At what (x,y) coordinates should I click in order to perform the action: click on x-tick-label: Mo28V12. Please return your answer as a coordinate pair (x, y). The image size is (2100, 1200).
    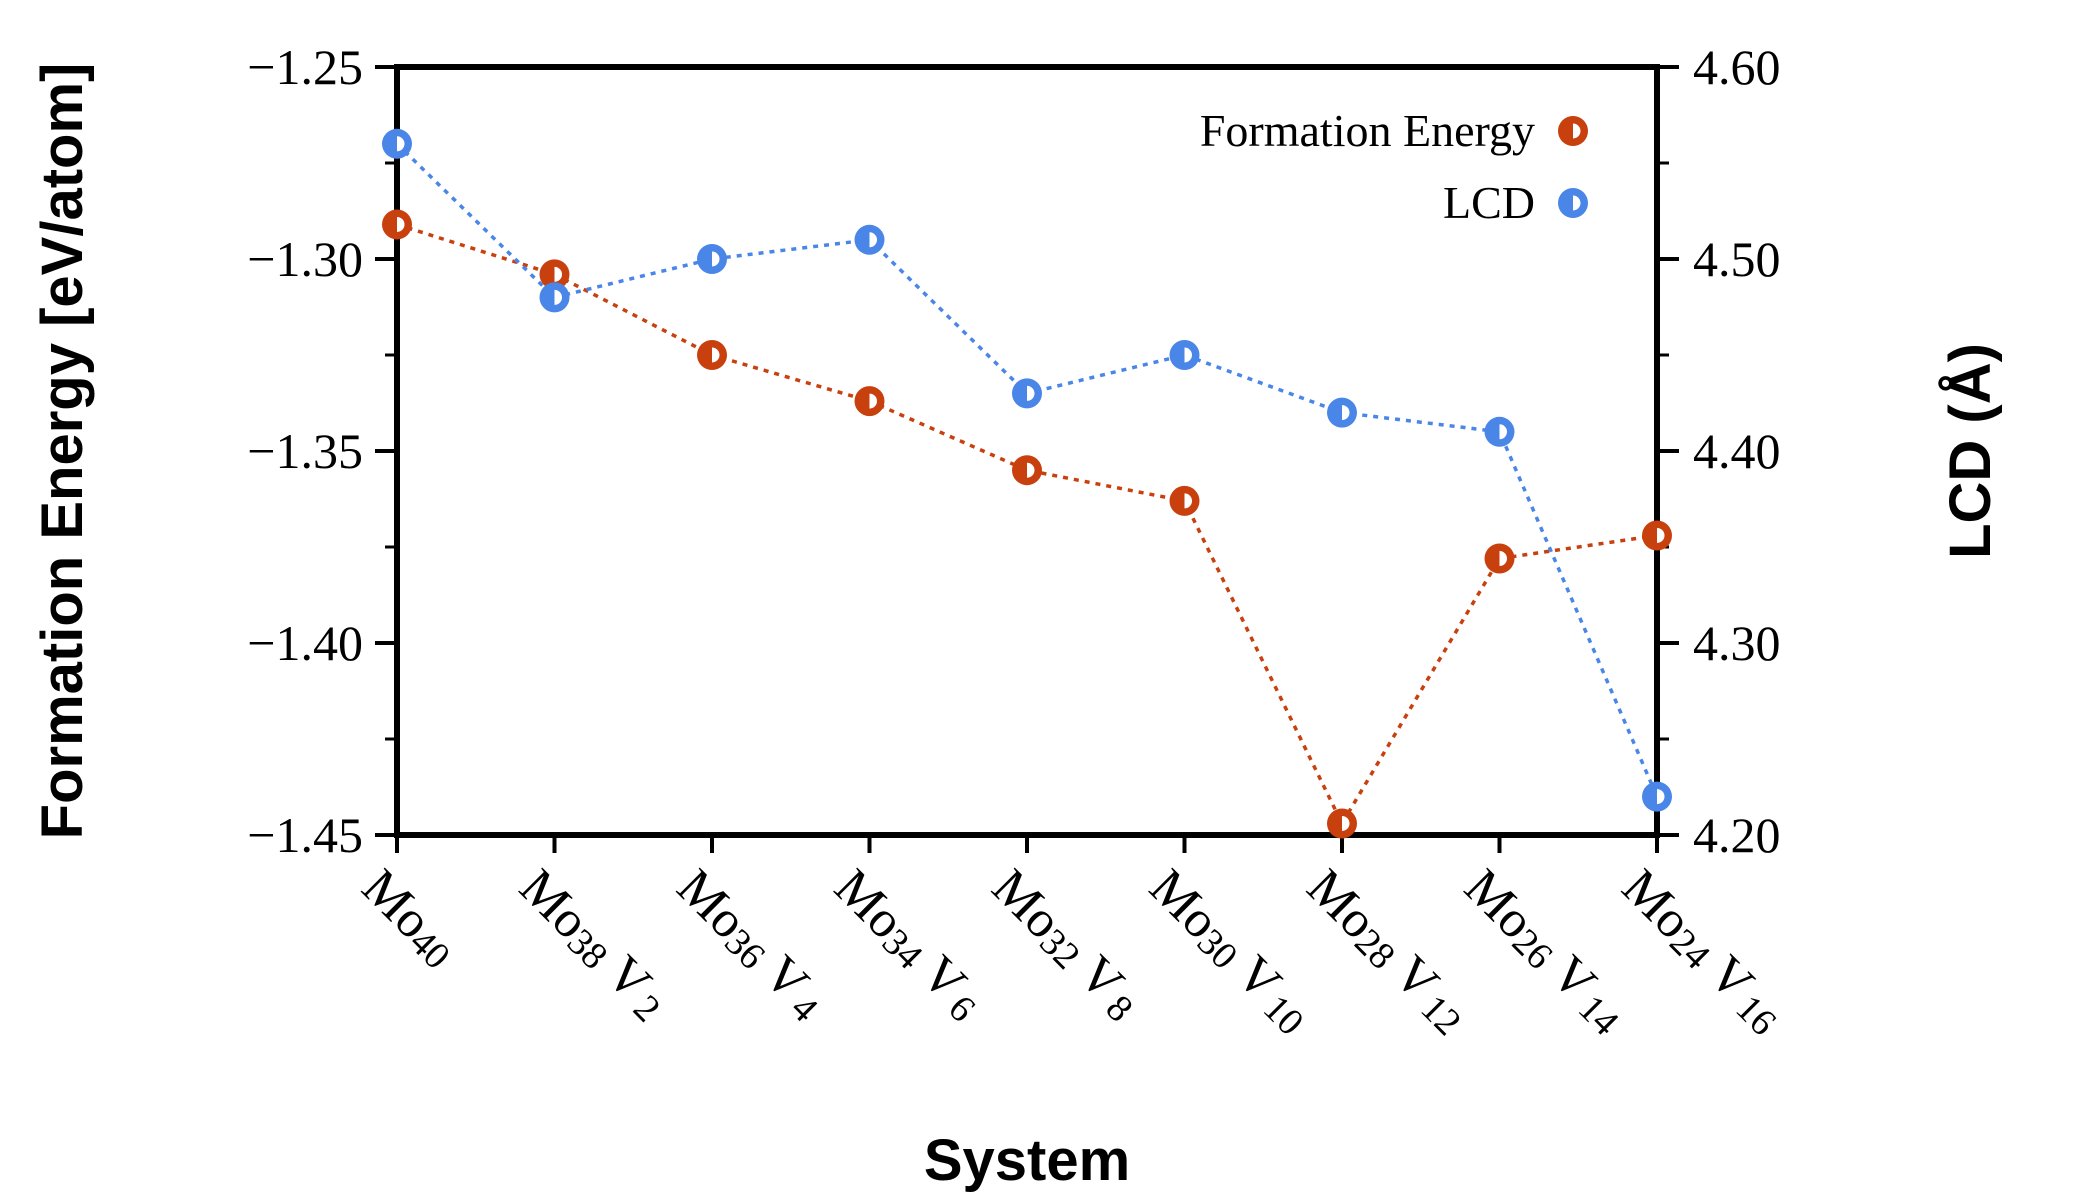
    Looking at the image, I should click on (1387, 951).